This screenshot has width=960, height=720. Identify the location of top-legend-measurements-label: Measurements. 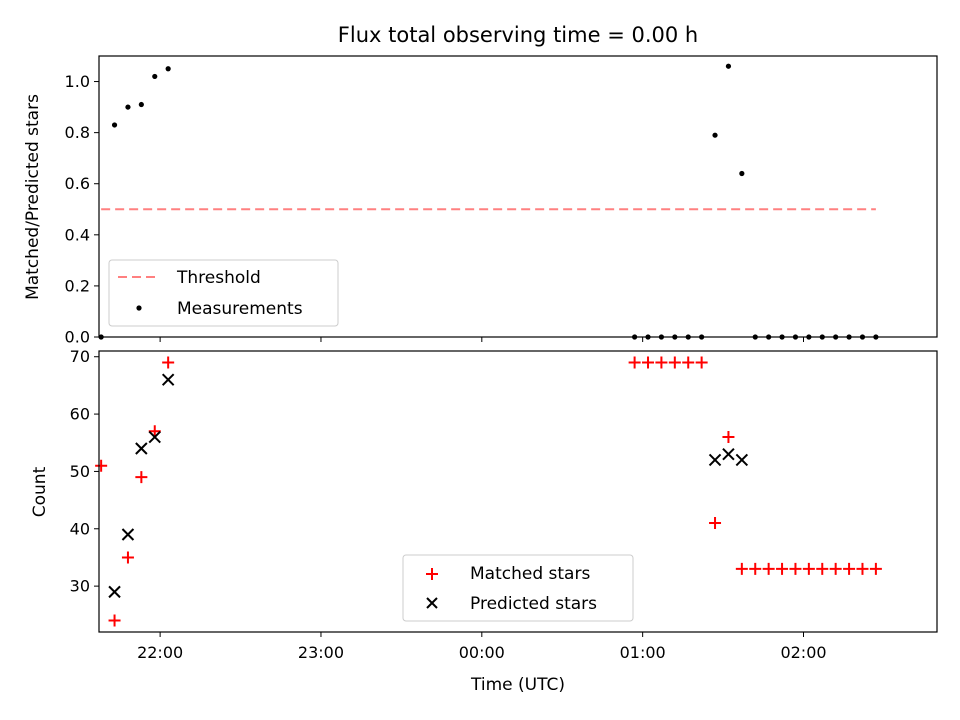
(240, 309).